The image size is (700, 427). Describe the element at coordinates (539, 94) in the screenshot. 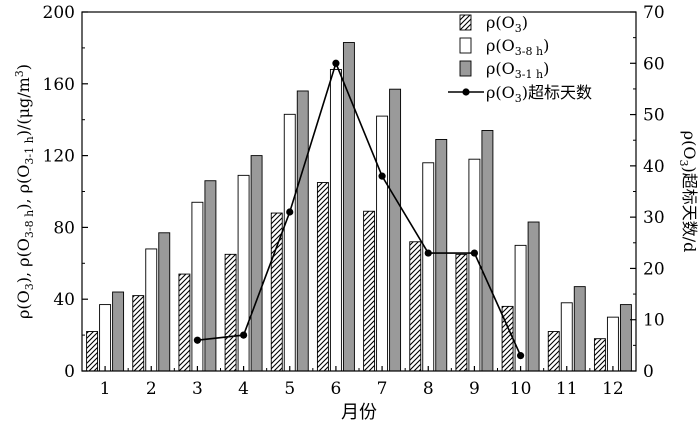

I see `legend-label: ρ(O3​)超标天数` at that location.